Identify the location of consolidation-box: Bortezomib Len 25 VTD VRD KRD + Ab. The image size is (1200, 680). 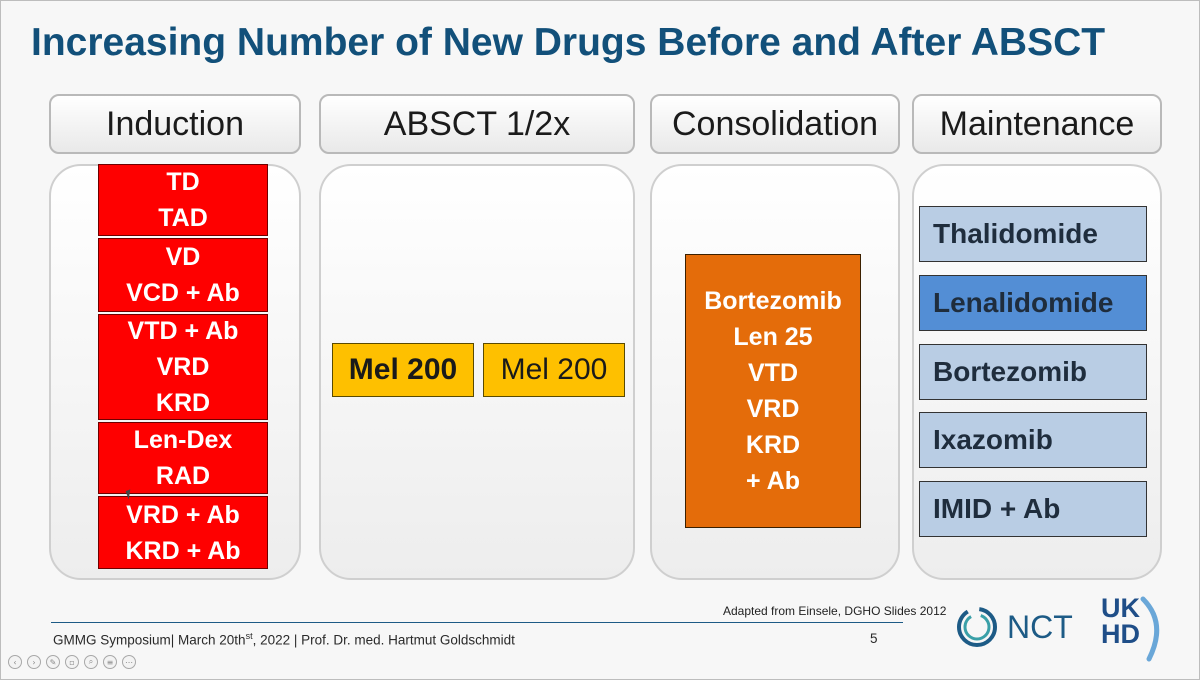
(773, 391).